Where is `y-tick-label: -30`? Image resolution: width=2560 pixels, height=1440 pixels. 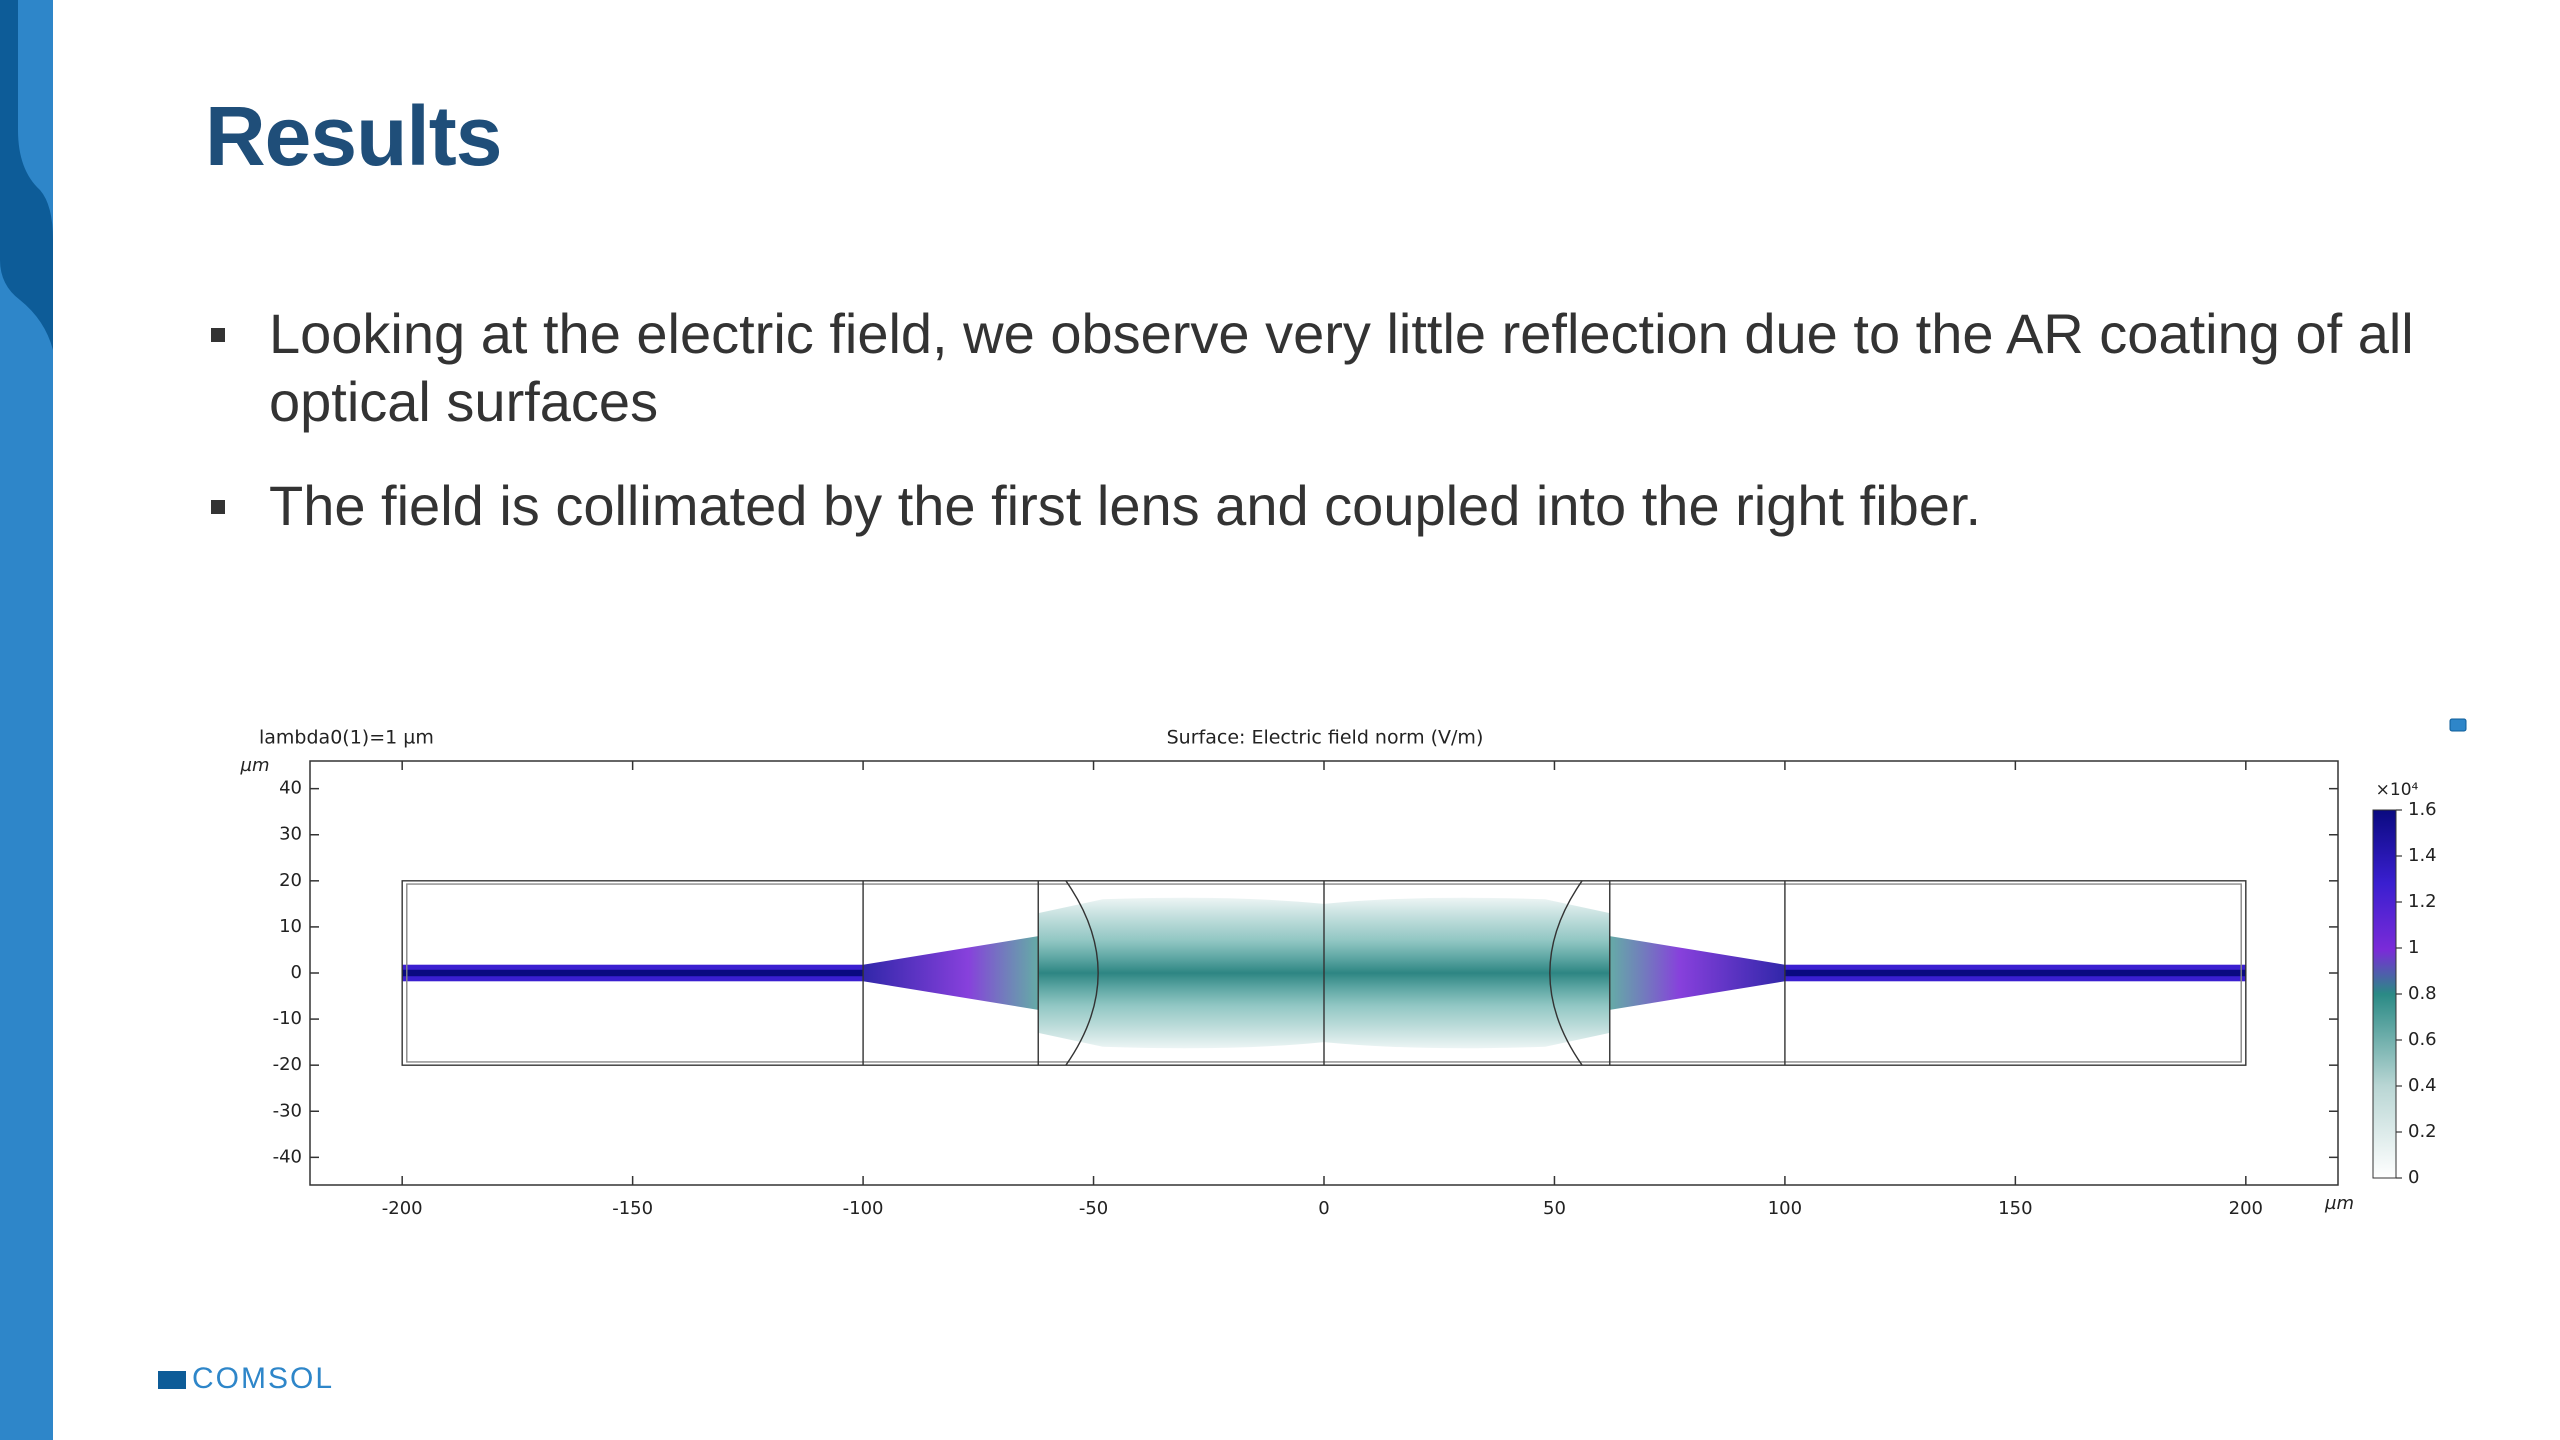
y-tick-label: -30 is located at coordinates (287, 1110).